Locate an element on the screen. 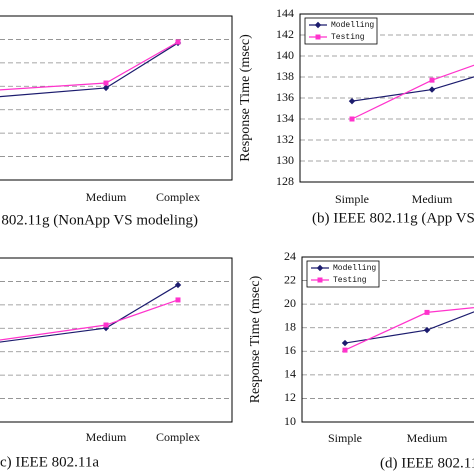  caption: (b) IEEE 802.11g (App VS modeling) is located at coordinates (393, 218).